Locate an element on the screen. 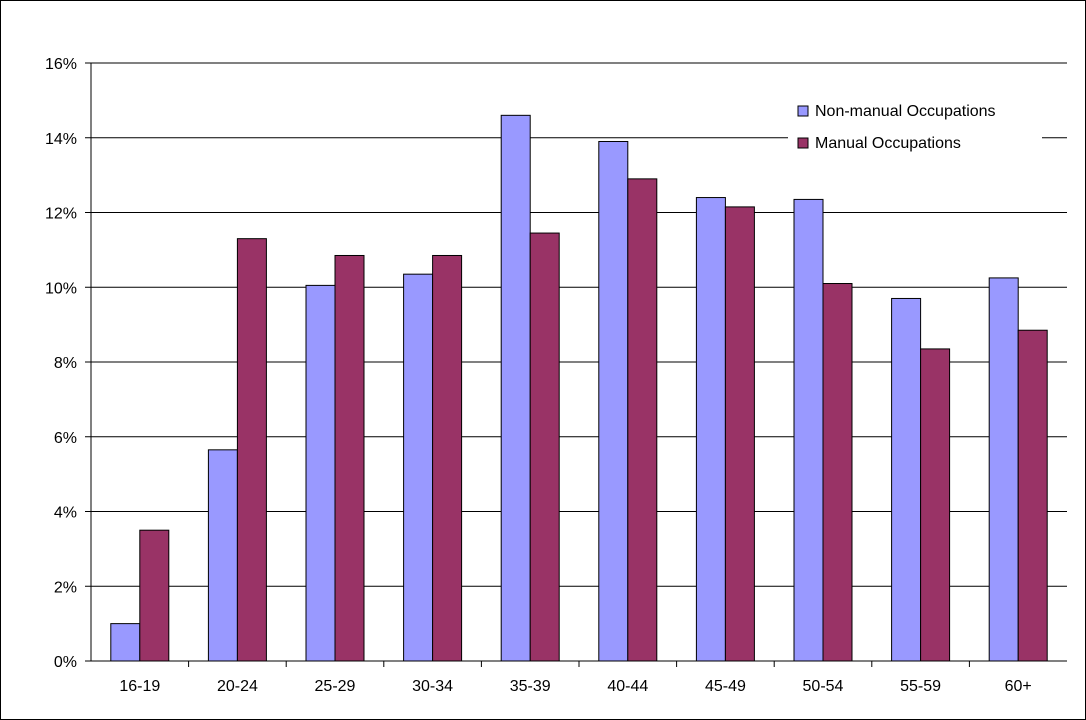 The height and width of the screenshot is (720, 1086). x-tick-label: 45-49 is located at coordinates (725, 686).